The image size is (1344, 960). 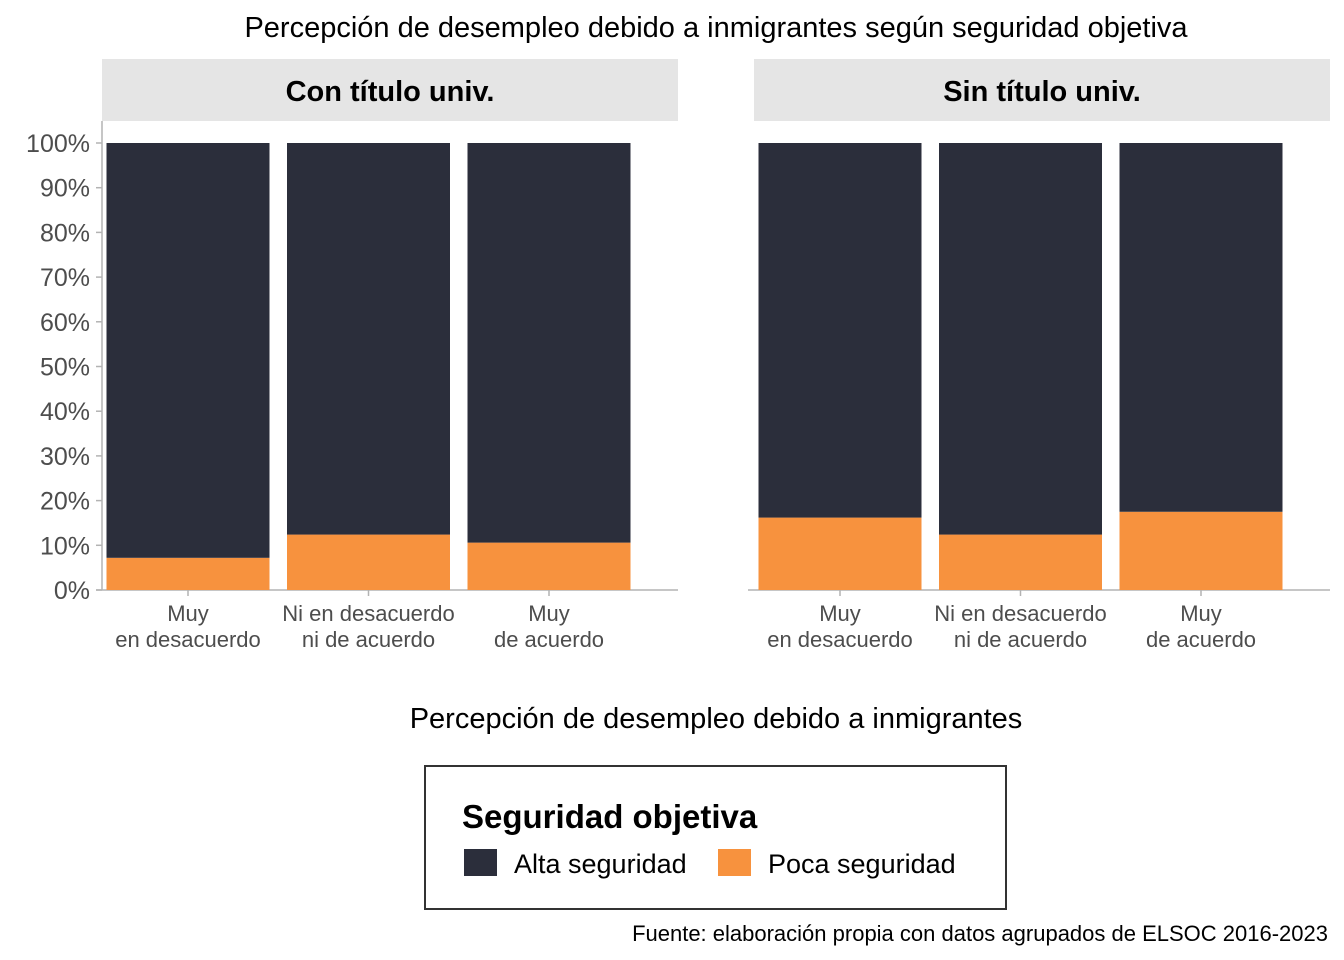 I want to click on y-tick-label: 40%, so click(x=65, y=412).